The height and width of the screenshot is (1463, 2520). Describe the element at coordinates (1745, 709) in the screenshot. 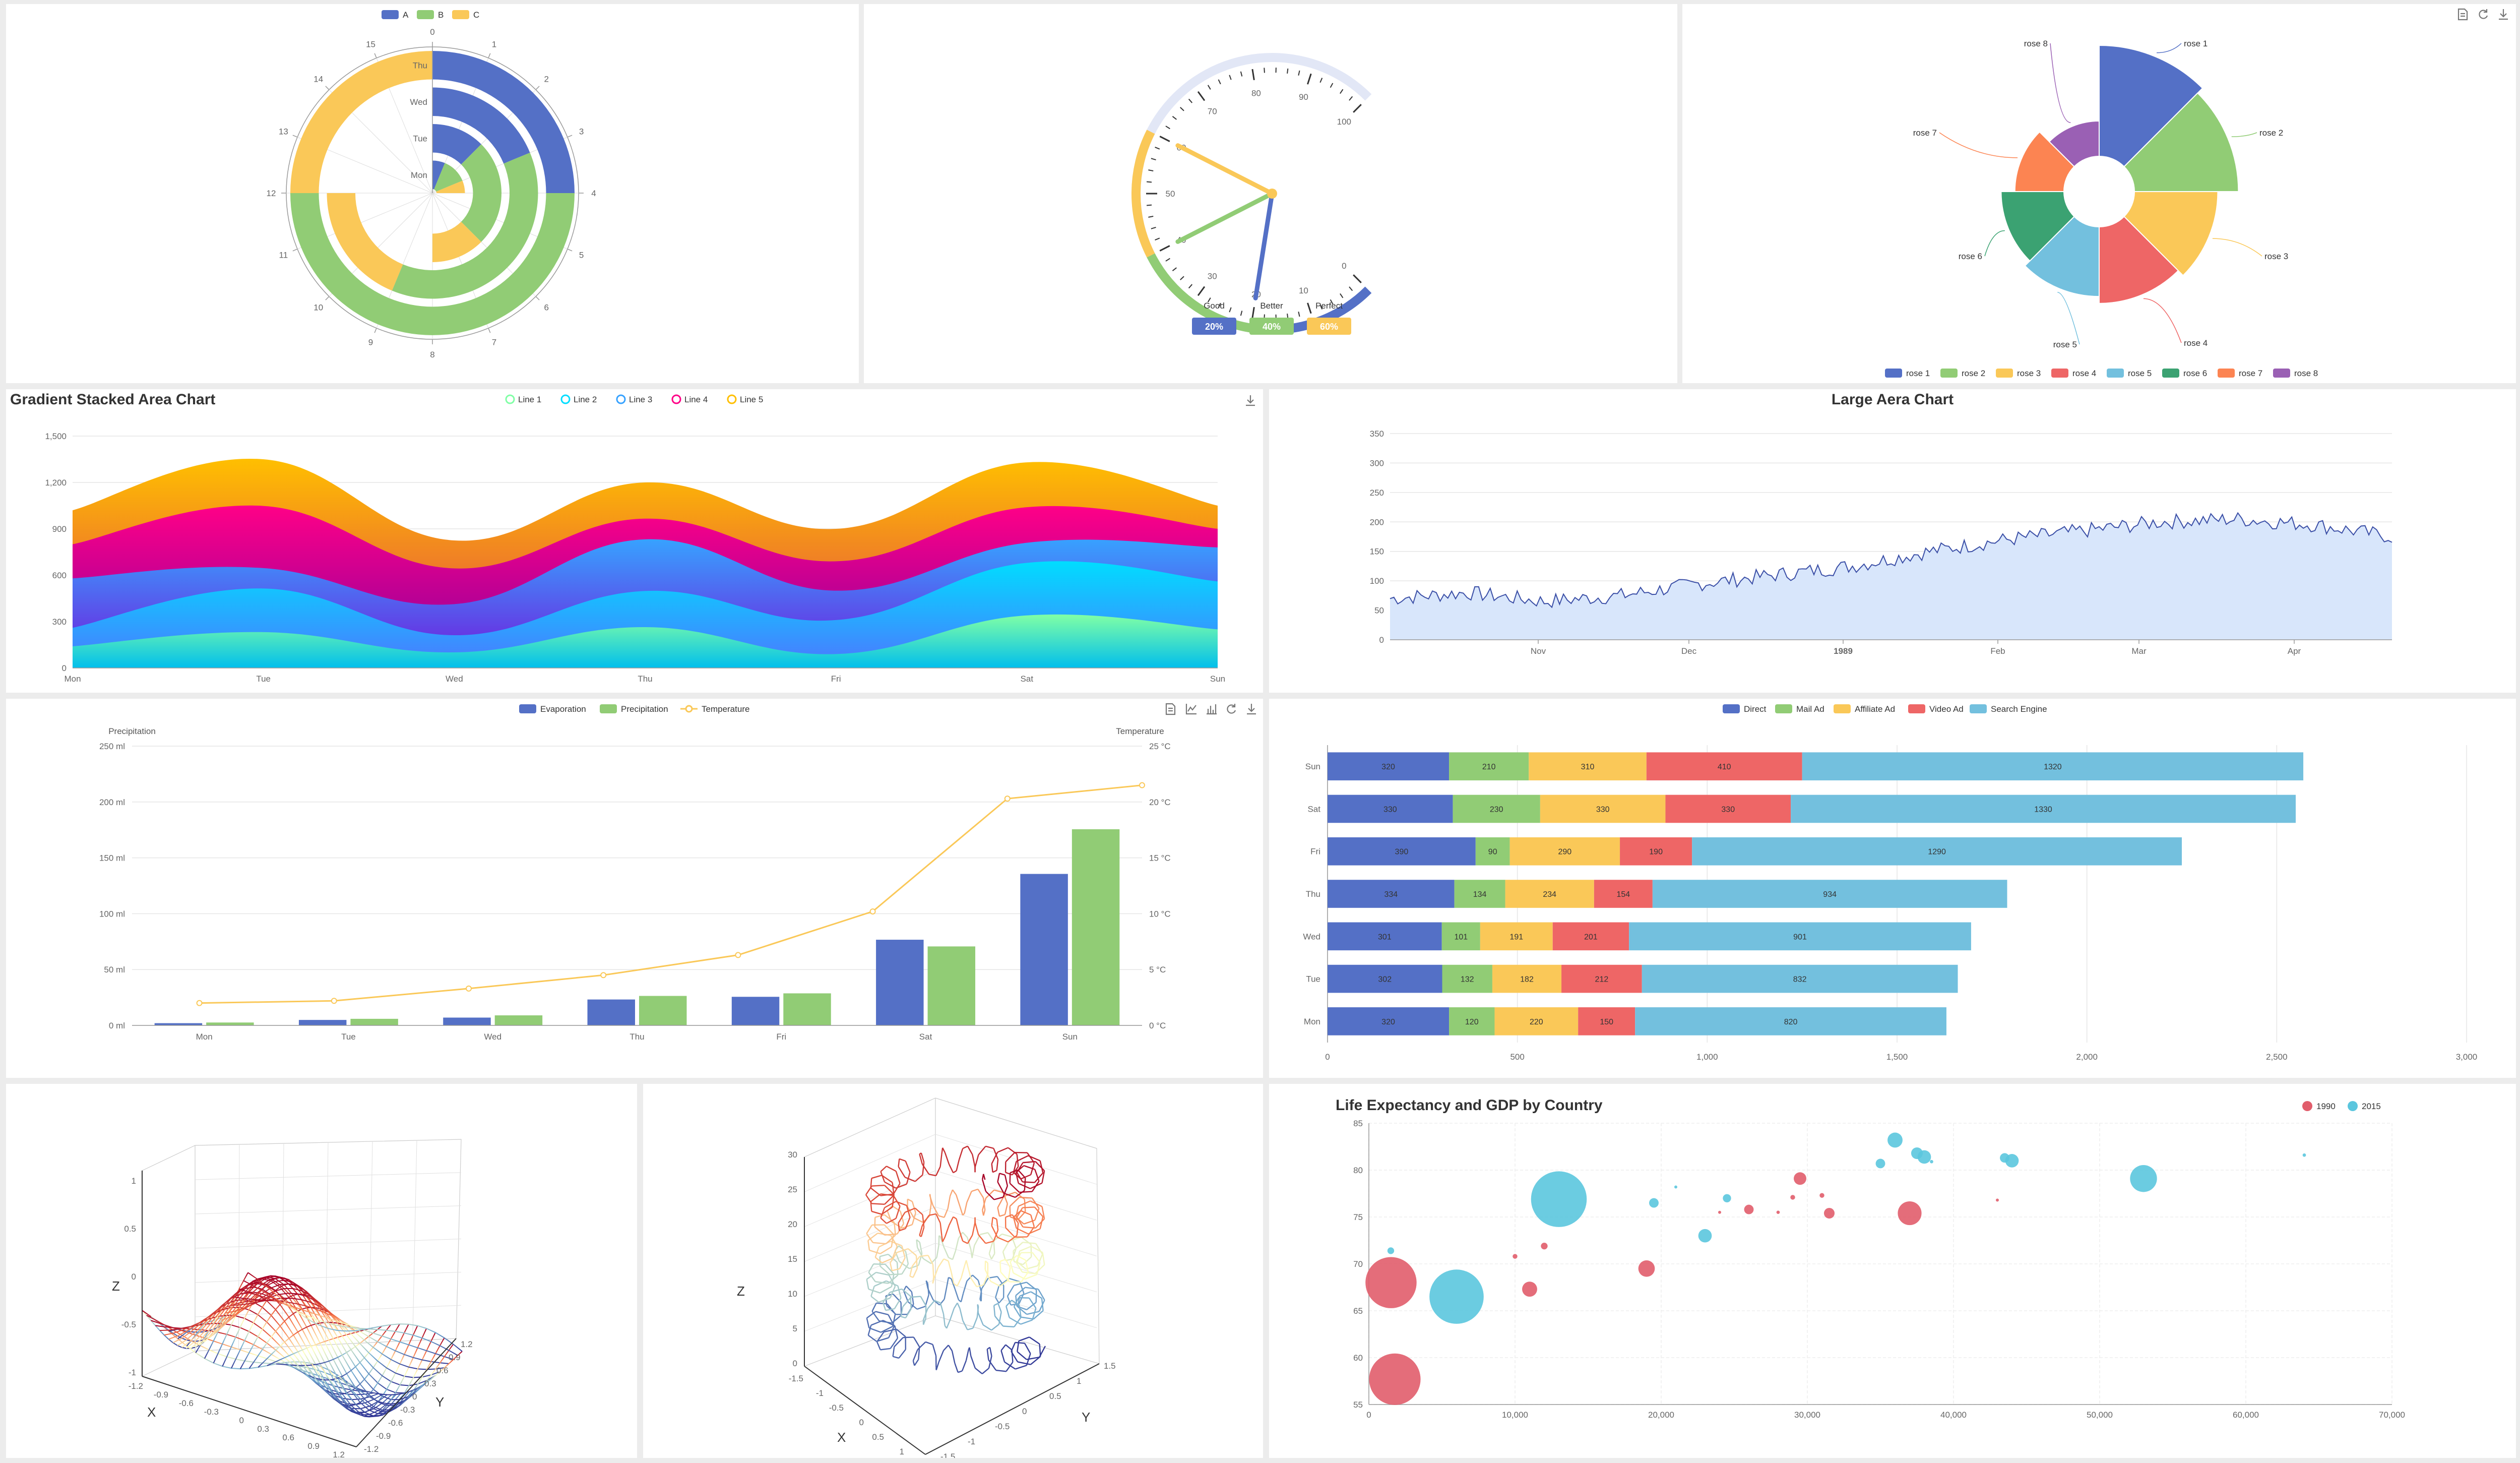

I see `legend-direct: Direct` at that location.